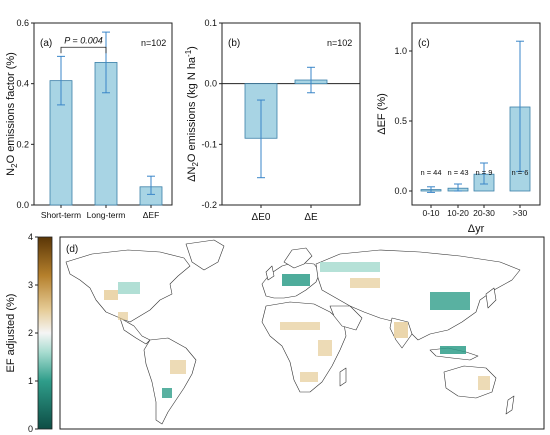 The height and width of the screenshot is (435, 550). Describe the element at coordinates (484, 383) in the screenshot. I see `patch-australia-east` at that location.